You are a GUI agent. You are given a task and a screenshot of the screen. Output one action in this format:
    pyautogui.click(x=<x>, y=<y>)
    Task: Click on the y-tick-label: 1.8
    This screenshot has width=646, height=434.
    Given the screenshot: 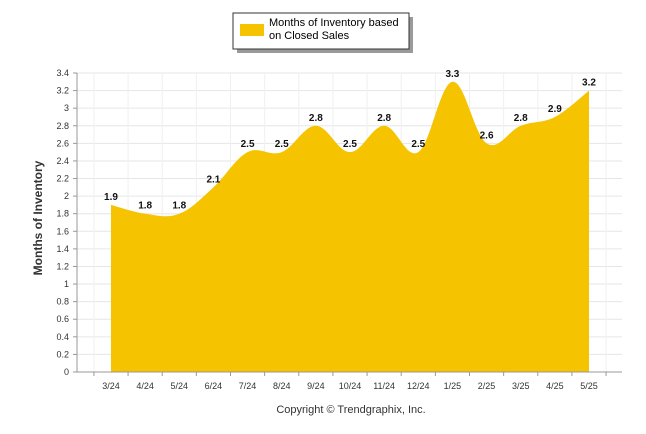 What is the action you would take?
    pyautogui.click(x=62, y=214)
    